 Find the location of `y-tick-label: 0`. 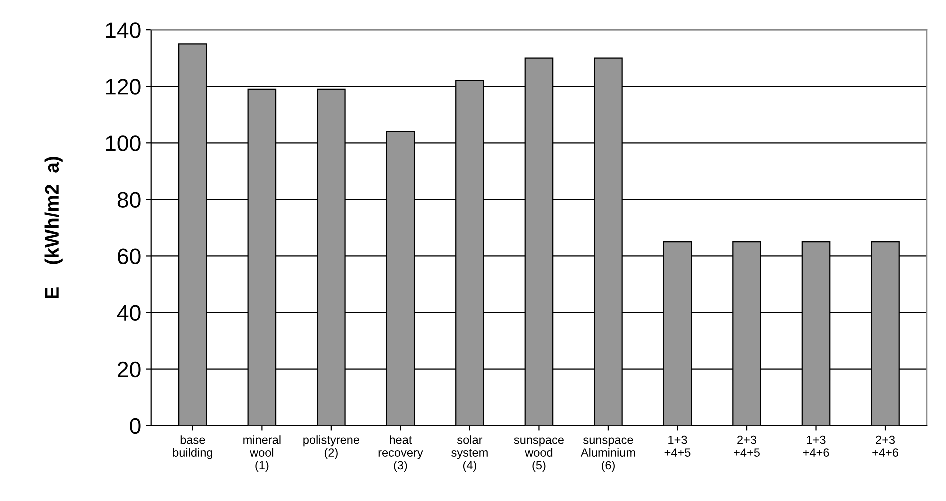

y-tick-label: 0 is located at coordinates (135, 426).